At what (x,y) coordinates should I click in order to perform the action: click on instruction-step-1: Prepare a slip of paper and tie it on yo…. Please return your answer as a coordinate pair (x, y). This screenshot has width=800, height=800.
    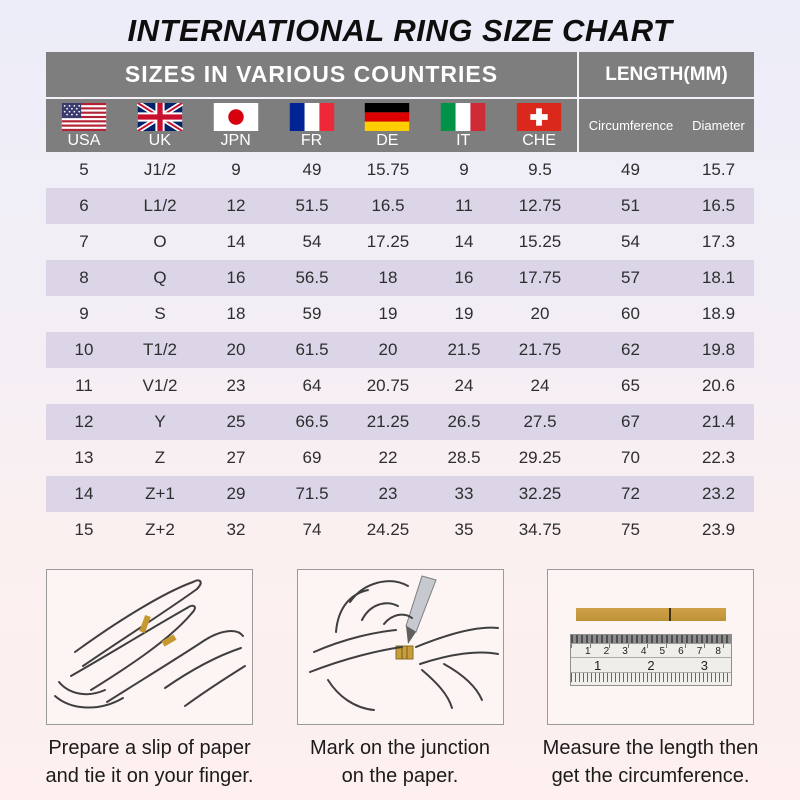
    Looking at the image, I should click on (149, 679).